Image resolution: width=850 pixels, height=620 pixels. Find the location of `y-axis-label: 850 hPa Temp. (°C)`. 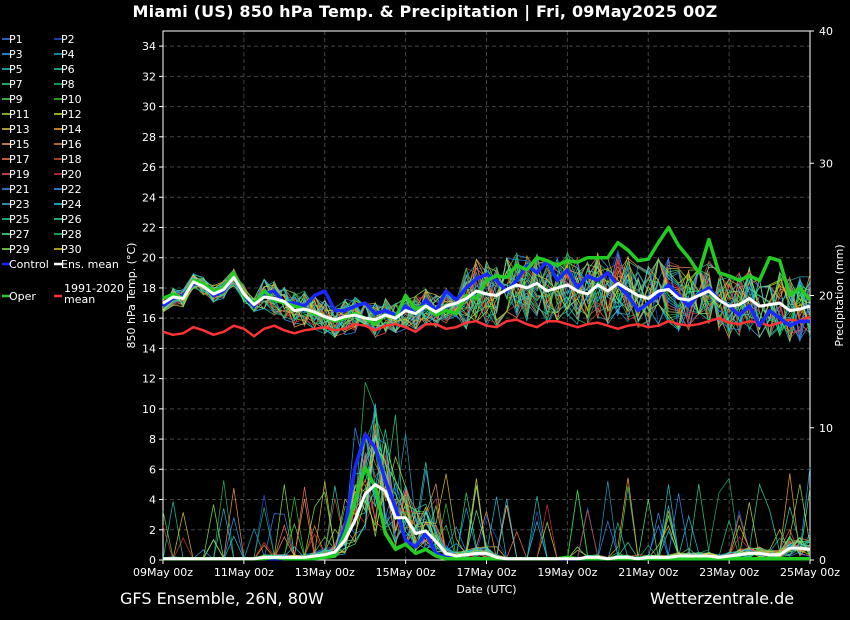

y-axis-label: 850 hPa Temp. (°C) is located at coordinates (131, 296).